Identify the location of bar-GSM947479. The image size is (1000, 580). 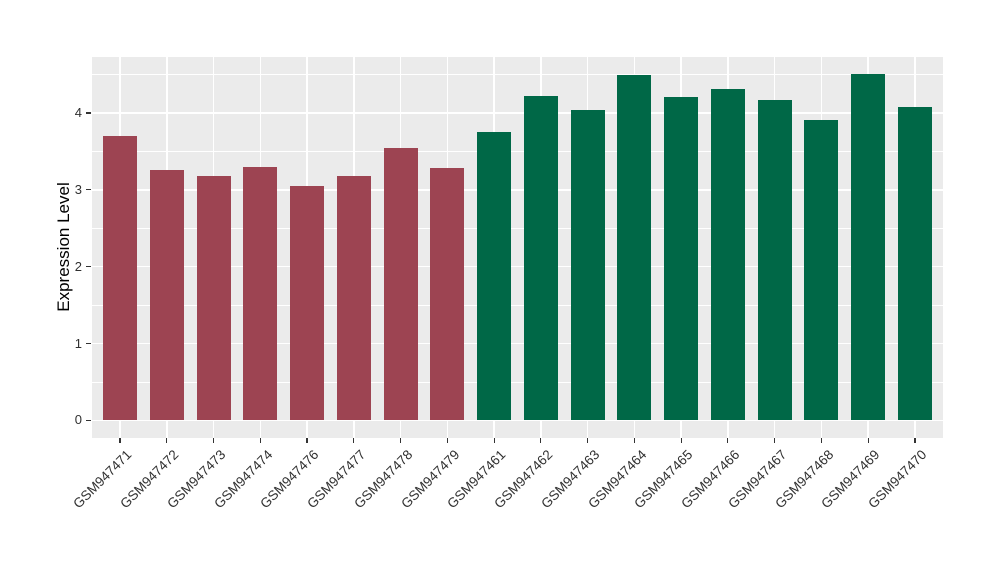
(447, 294).